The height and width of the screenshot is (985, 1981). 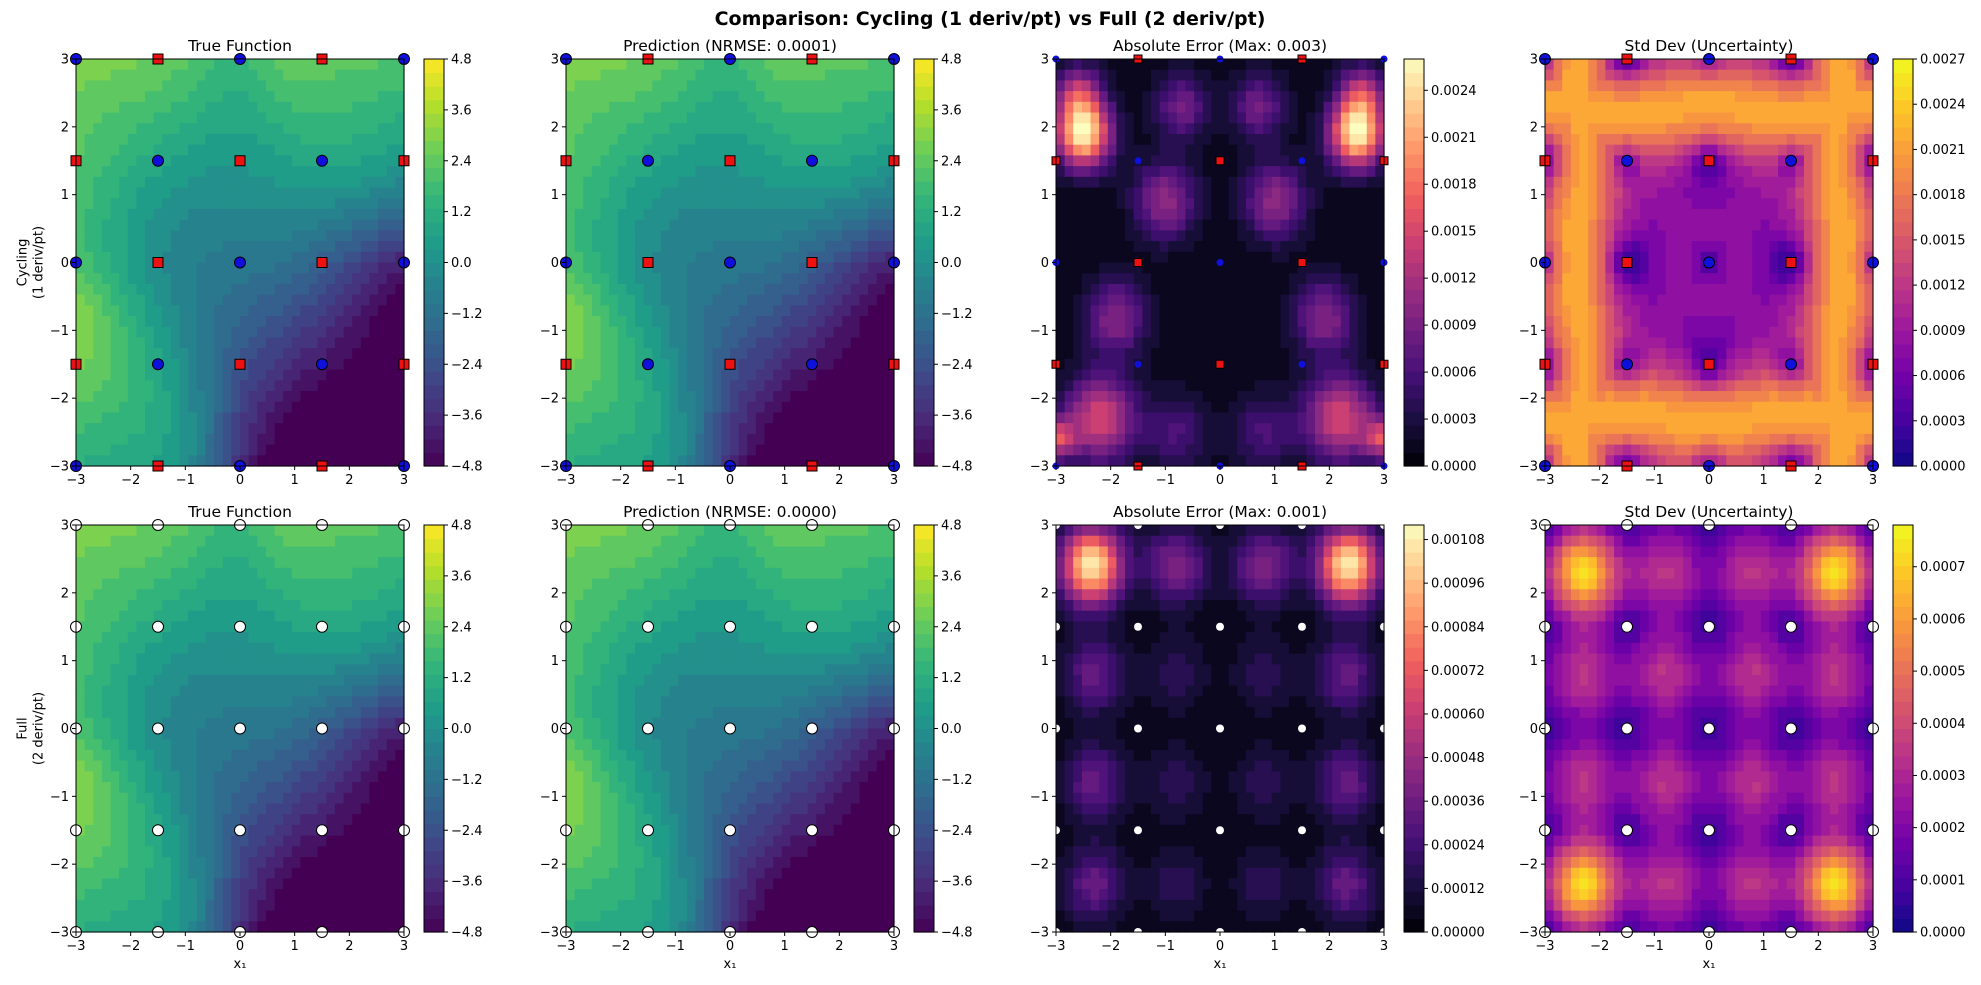 I want to click on colorbar-band, so click(x=434, y=296).